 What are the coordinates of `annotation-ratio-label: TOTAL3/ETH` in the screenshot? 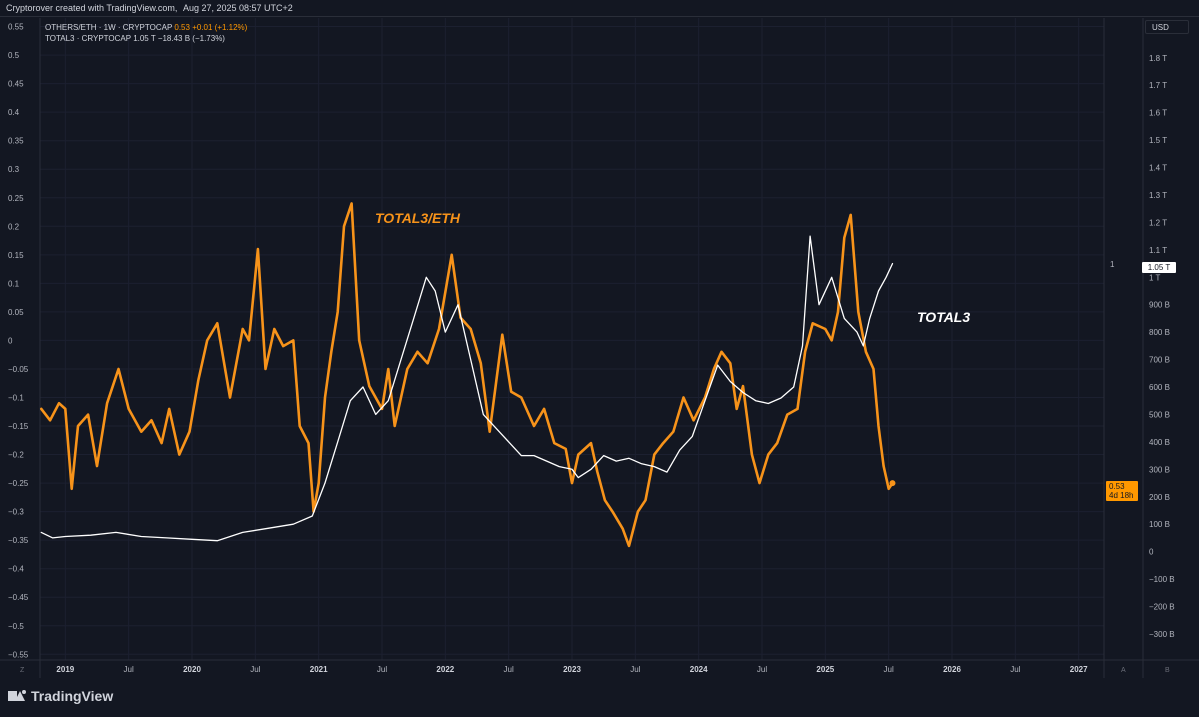 It's located at (418, 218).